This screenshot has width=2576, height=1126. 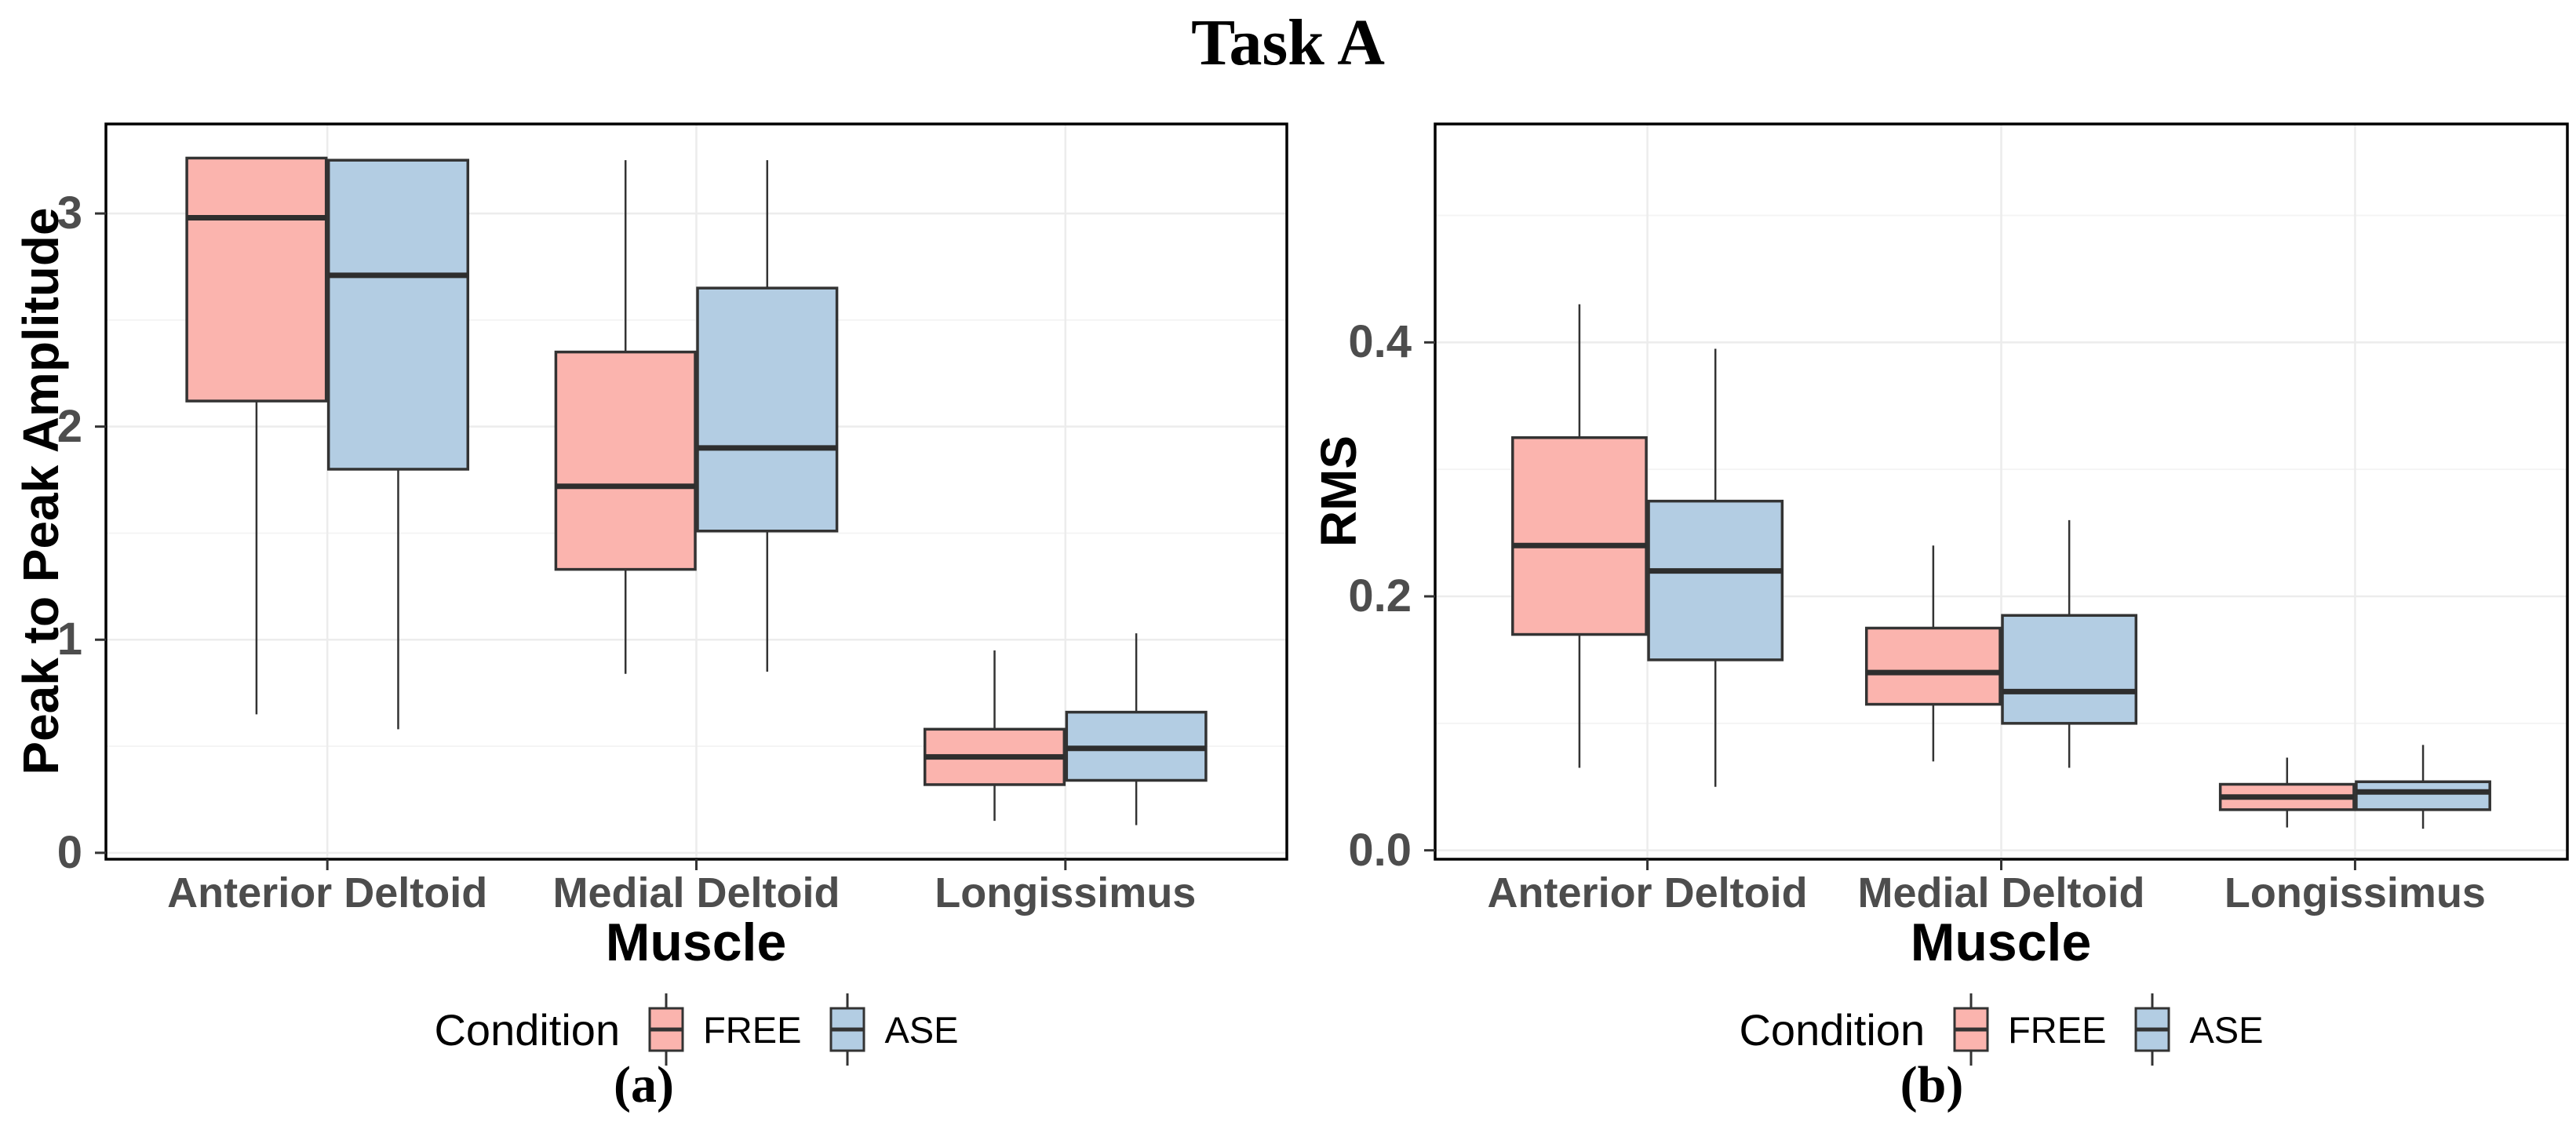 I want to click on box-ase-longissimus, so click(x=2423, y=796).